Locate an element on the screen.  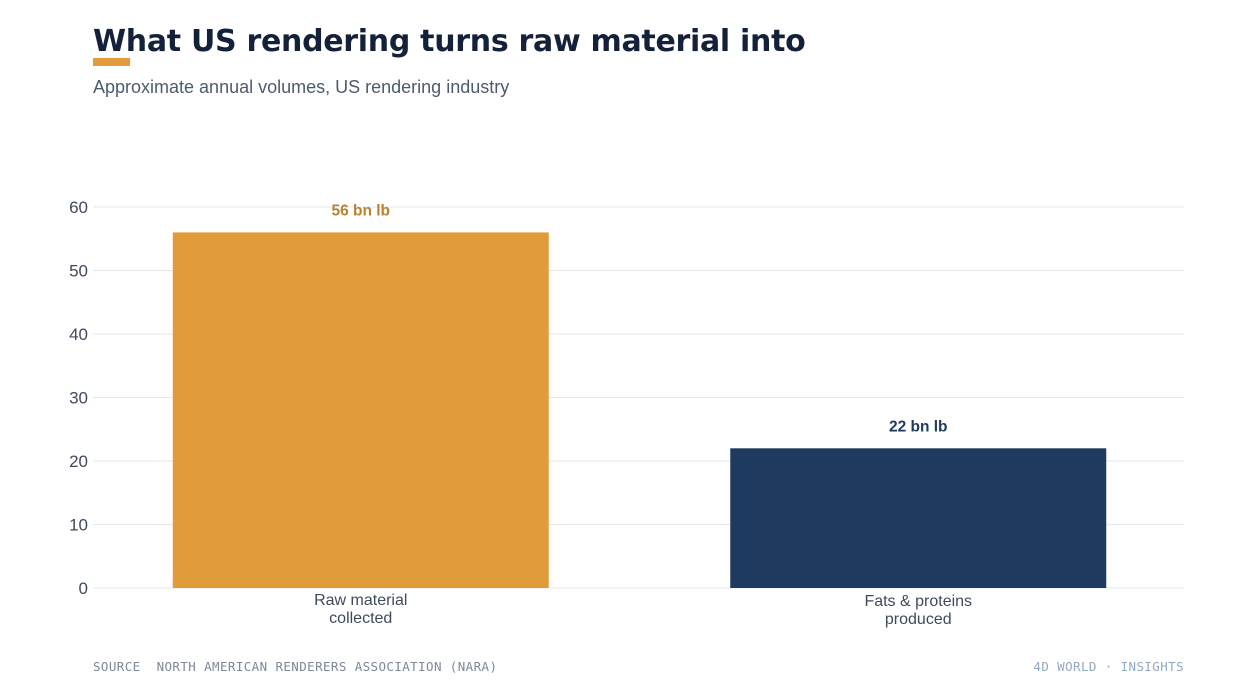
y-tick-label: 50 is located at coordinates (78, 271).